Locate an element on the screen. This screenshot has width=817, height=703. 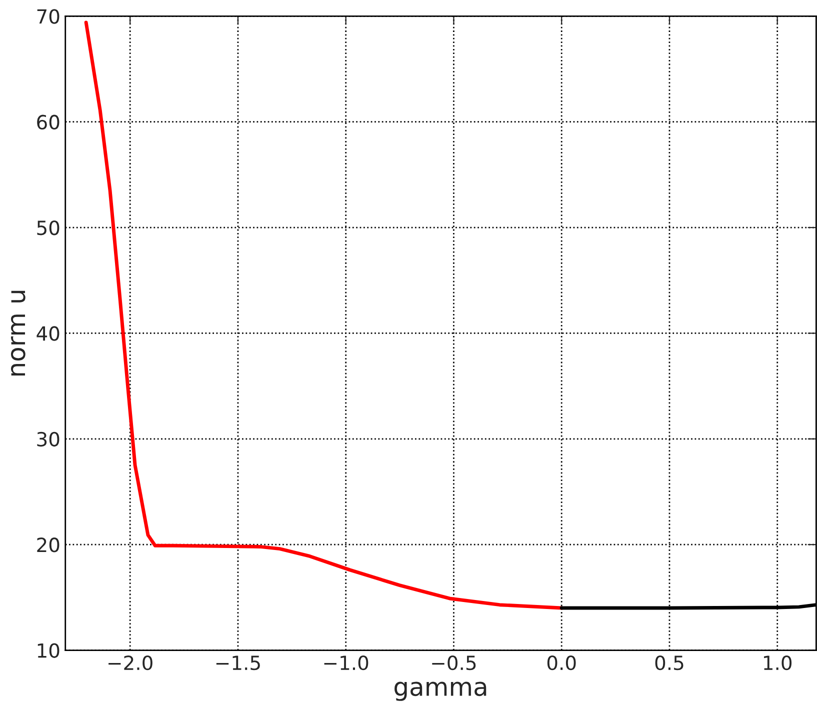
y-tick-label: 60 is located at coordinates (48, 122).